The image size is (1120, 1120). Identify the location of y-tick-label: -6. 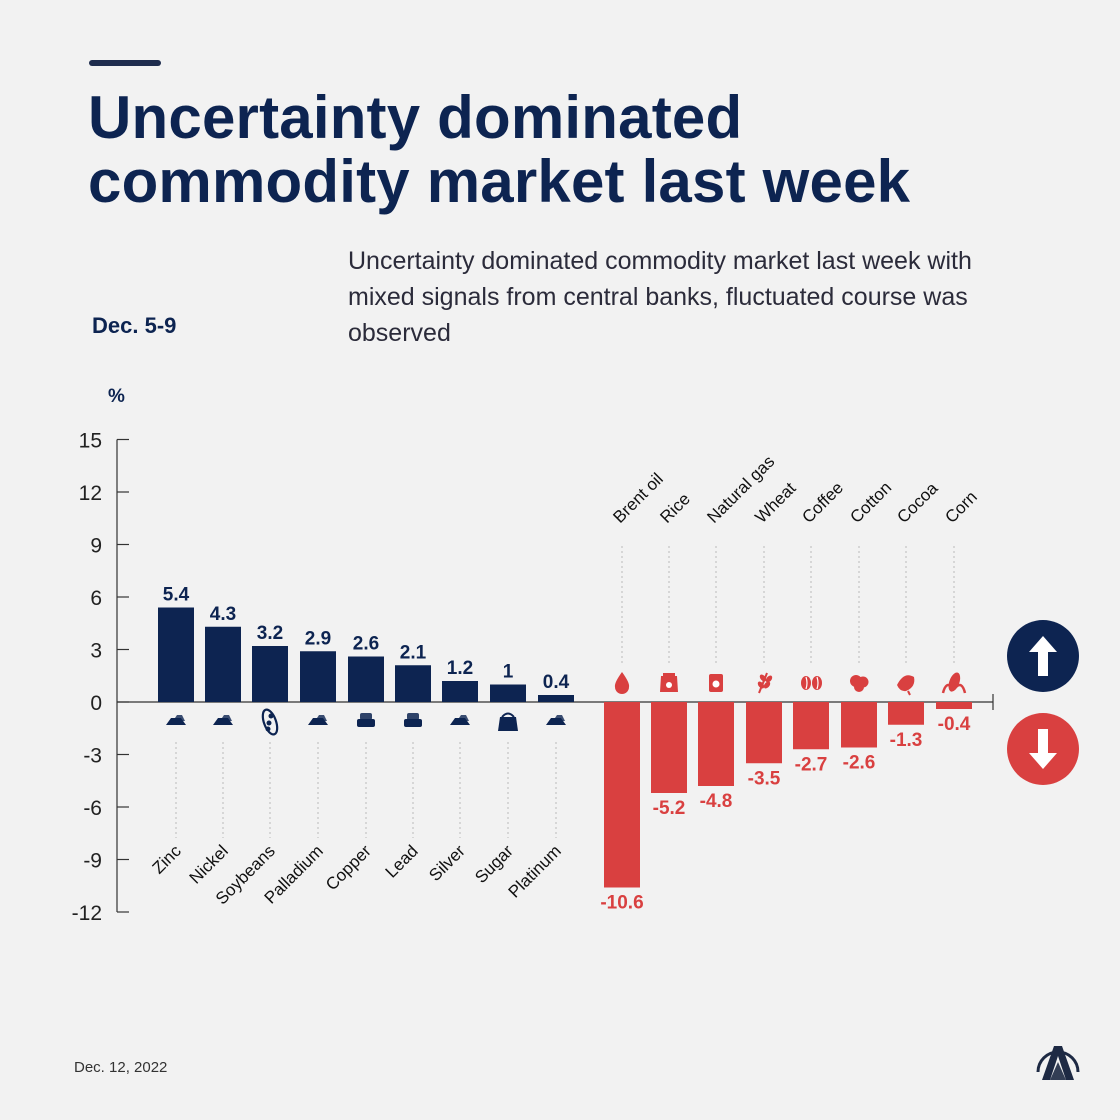
(92, 808).